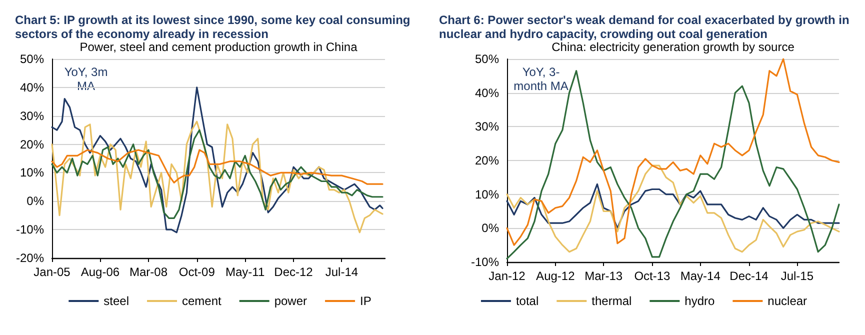 This screenshot has width=865, height=335. What do you see at coordinates (507, 276) in the screenshot?
I see `x-tick-label: Jan-12` at bounding box center [507, 276].